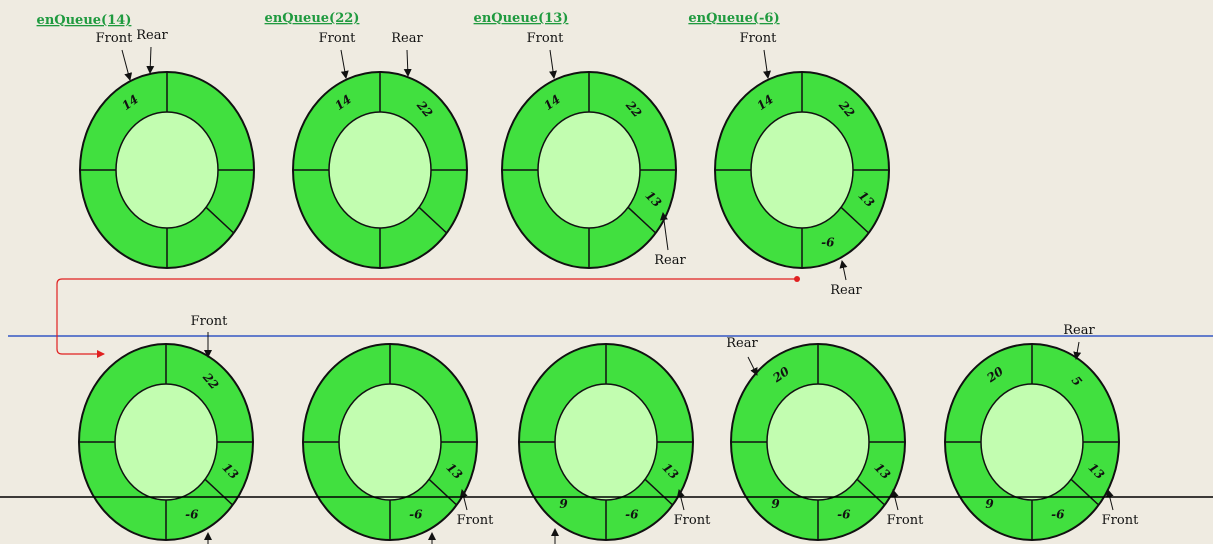 This screenshot has height=544, width=1213. I want to click on connector, so click(426, 318).